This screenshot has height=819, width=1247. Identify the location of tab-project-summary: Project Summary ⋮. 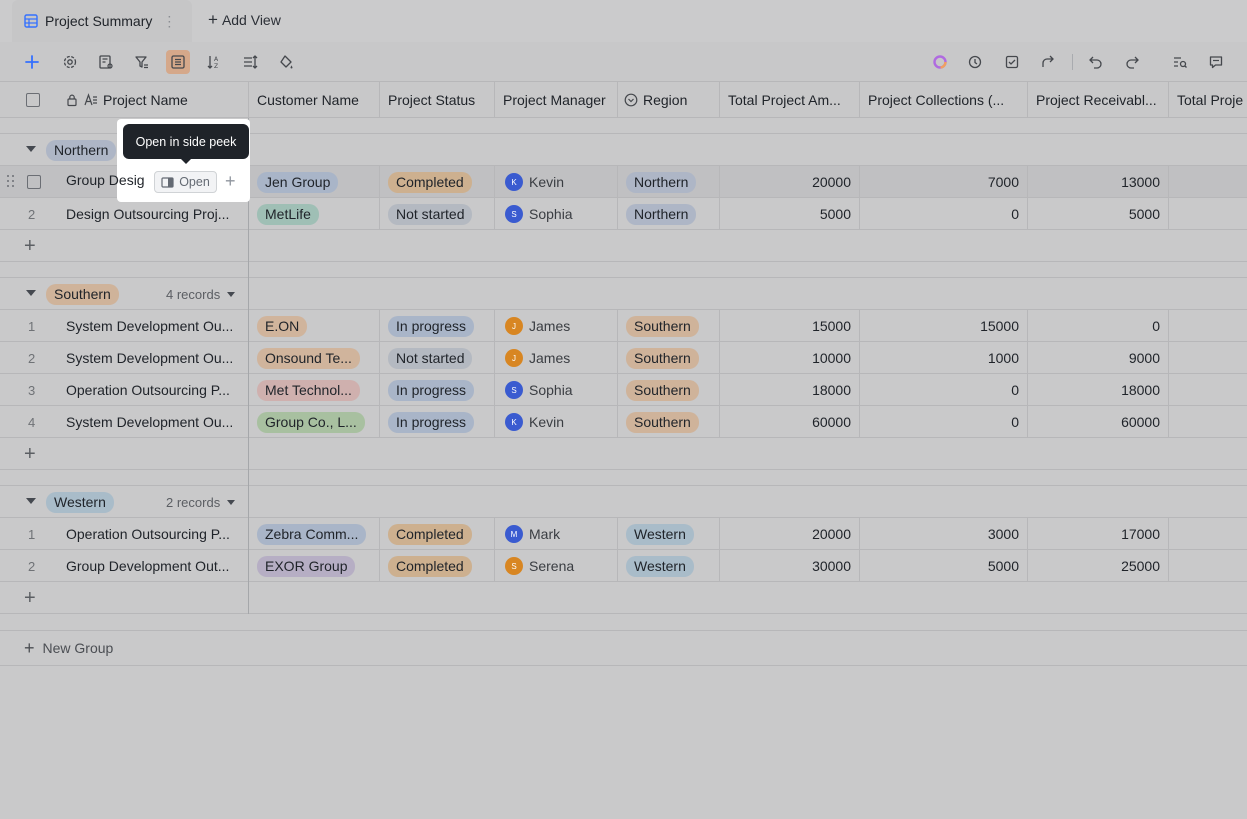
(102, 21).